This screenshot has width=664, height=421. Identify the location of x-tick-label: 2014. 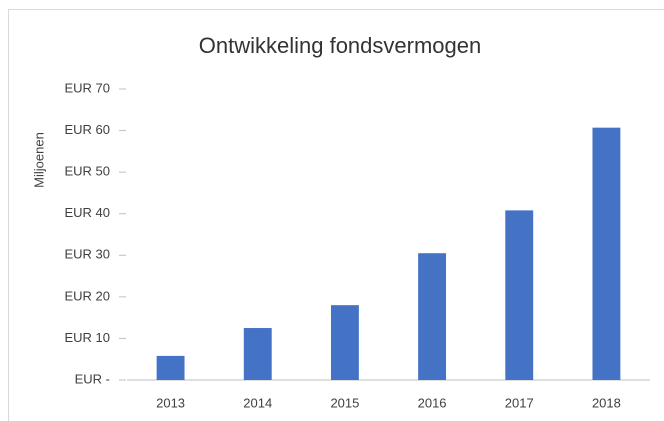
(257, 402).